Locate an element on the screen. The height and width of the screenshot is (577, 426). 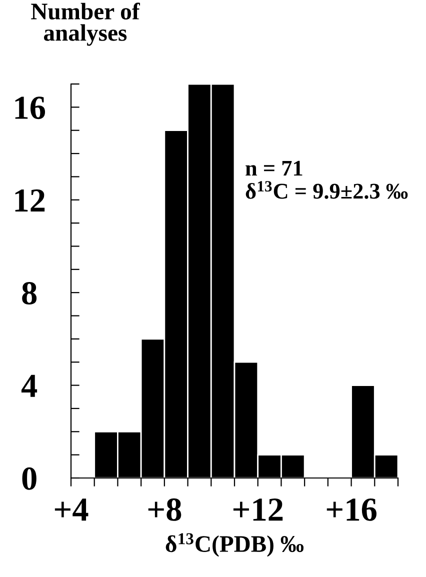
y-tick-label: 16 is located at coordinates (30, 108).